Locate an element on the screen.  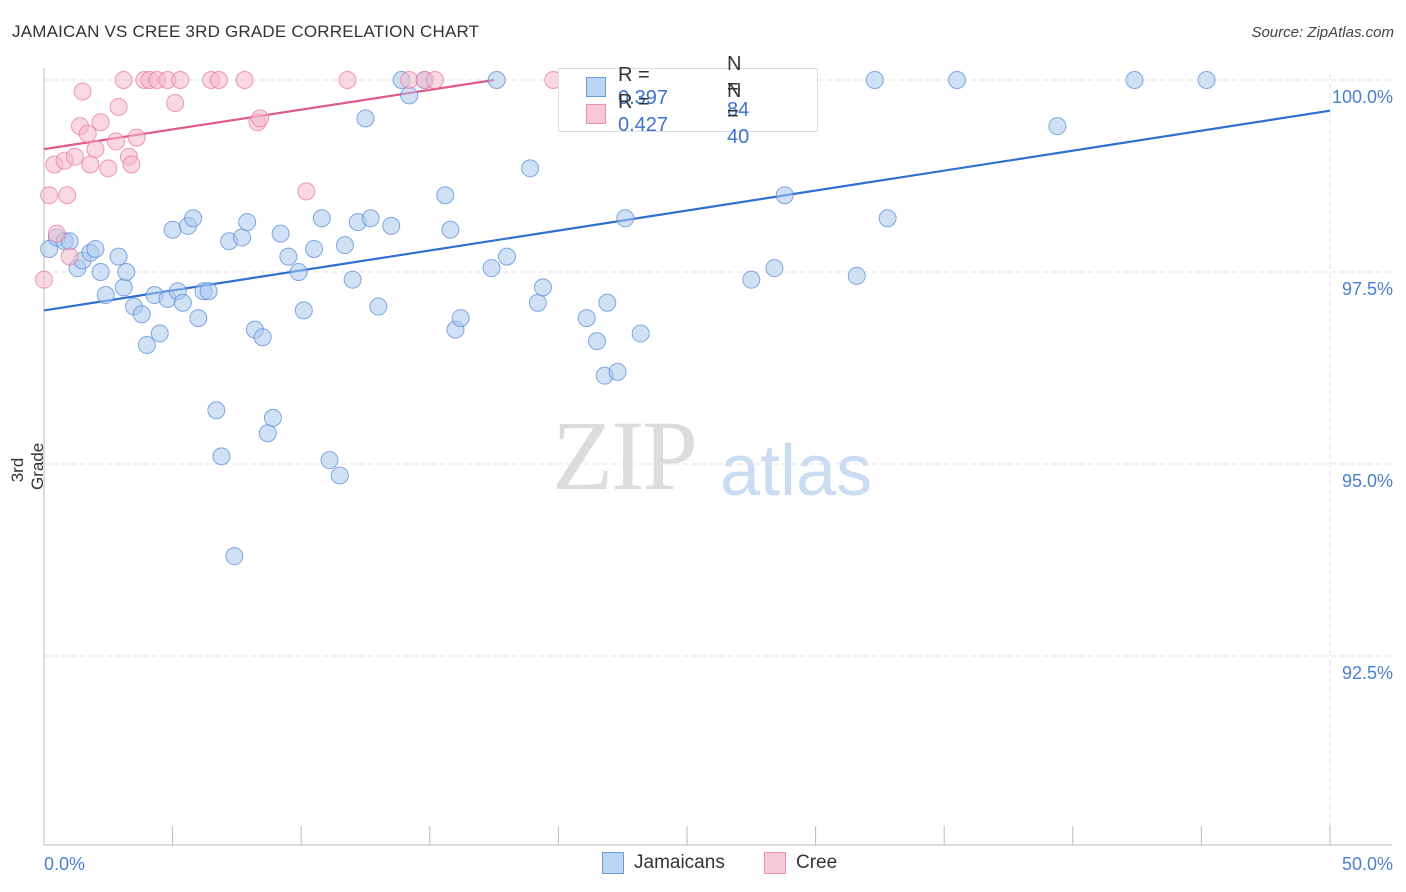
legend-label-cree: Cree is located at coordinates (817, 862).